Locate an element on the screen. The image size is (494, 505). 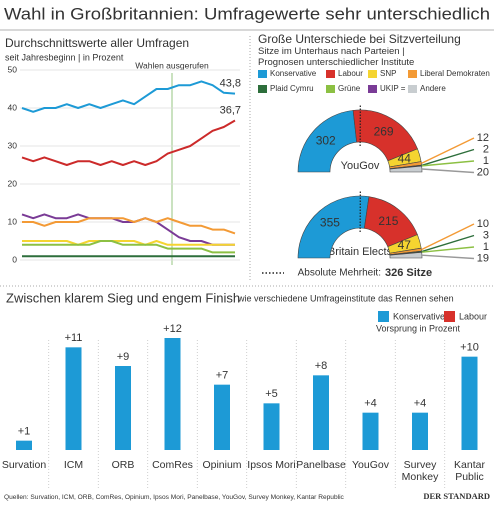
seat-label: 19 is located at coordinates (483, 258).